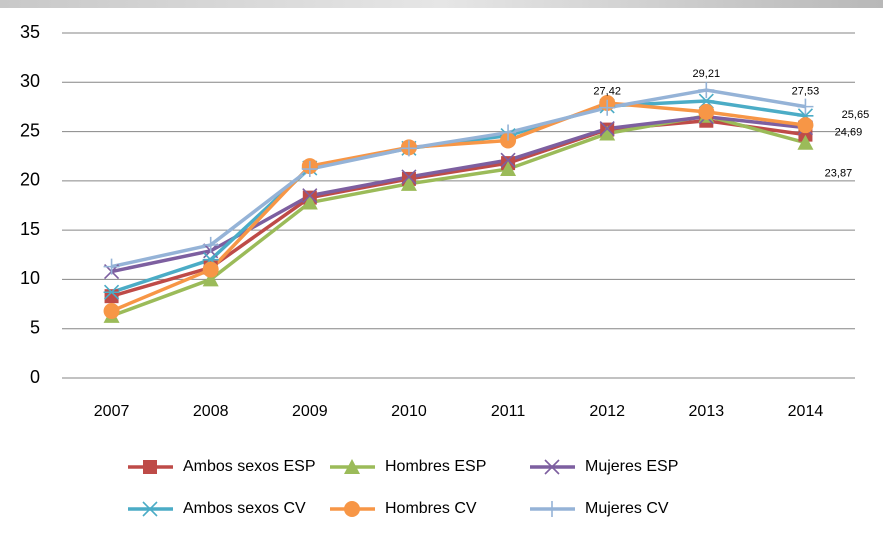 The height and width of the screenshot is (533, 883). What do you see at coordinates (806, 92) in the screenshot?
I see `value-label: 27,53` at bounding box center [806, 92].